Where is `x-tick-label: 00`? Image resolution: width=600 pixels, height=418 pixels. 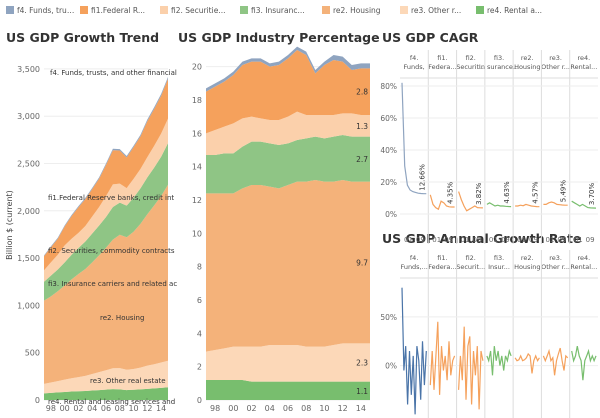 x-tick-label: 00 is located at coordinates (233, 408).